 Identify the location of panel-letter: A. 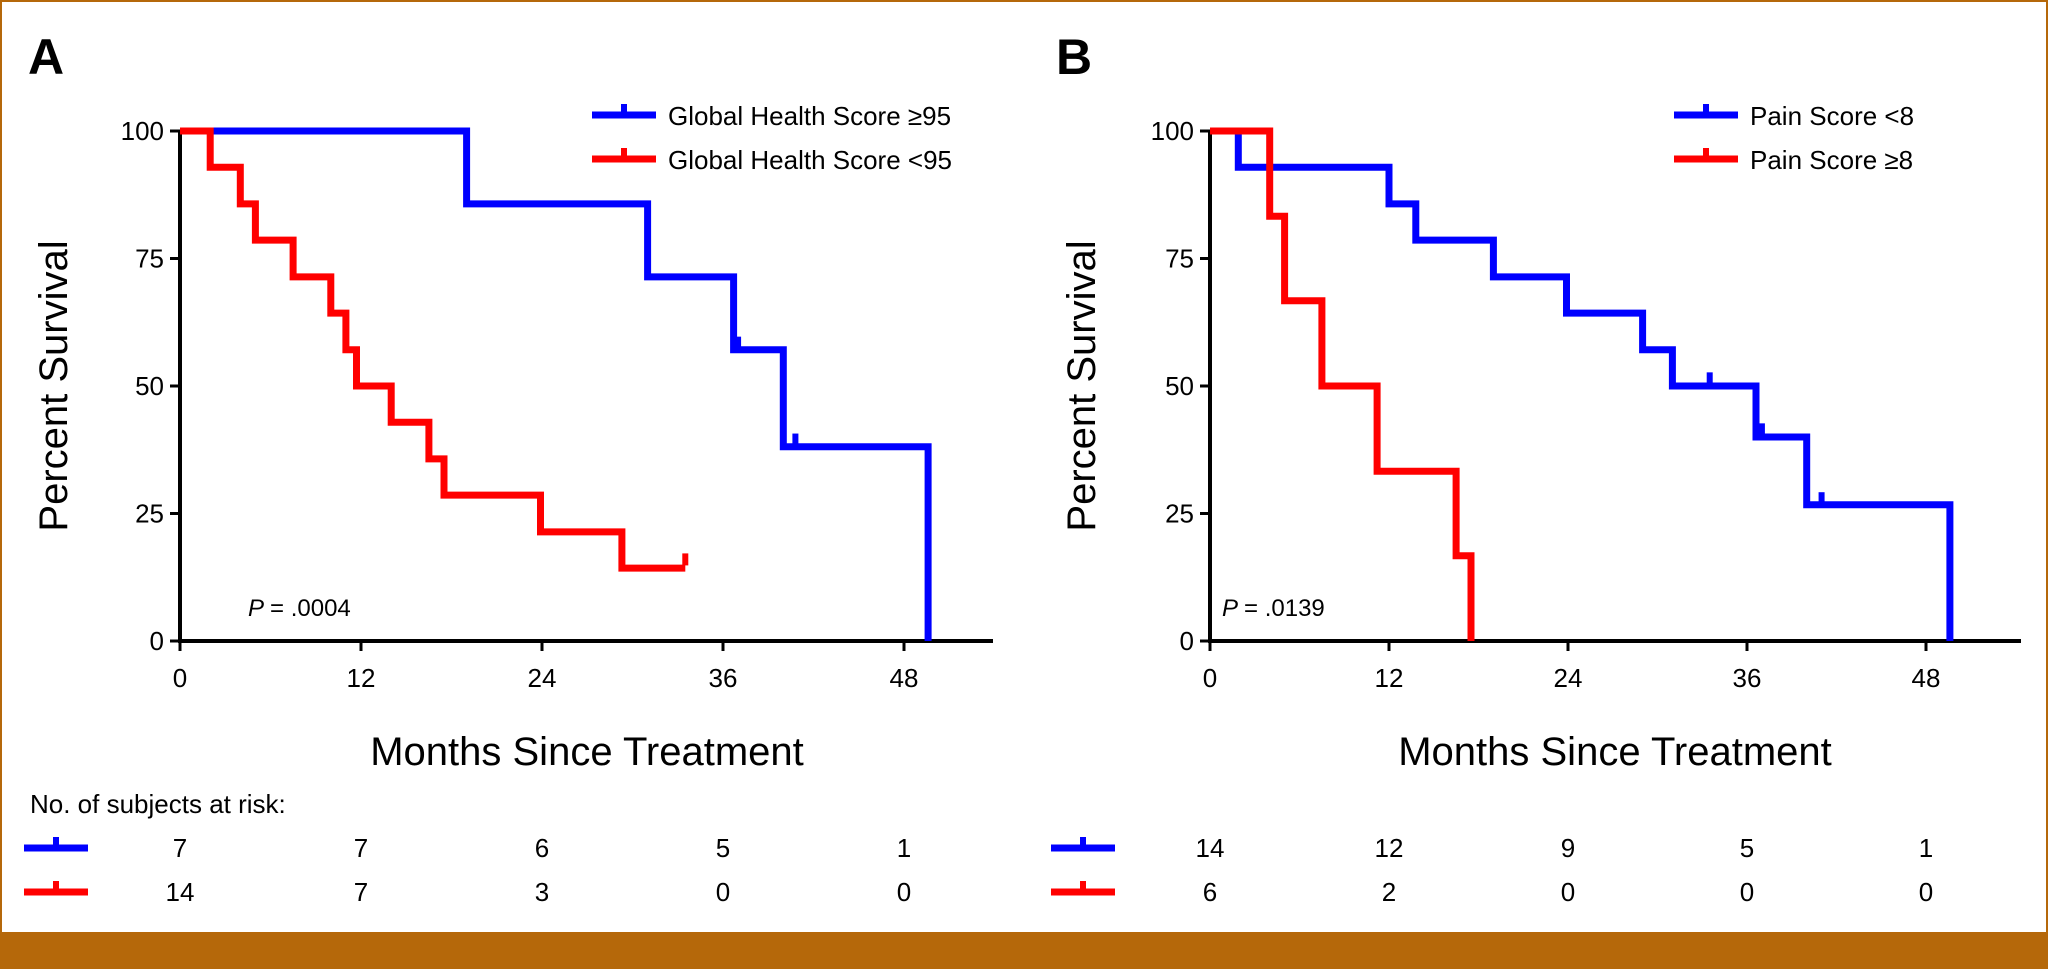
(46, 57).